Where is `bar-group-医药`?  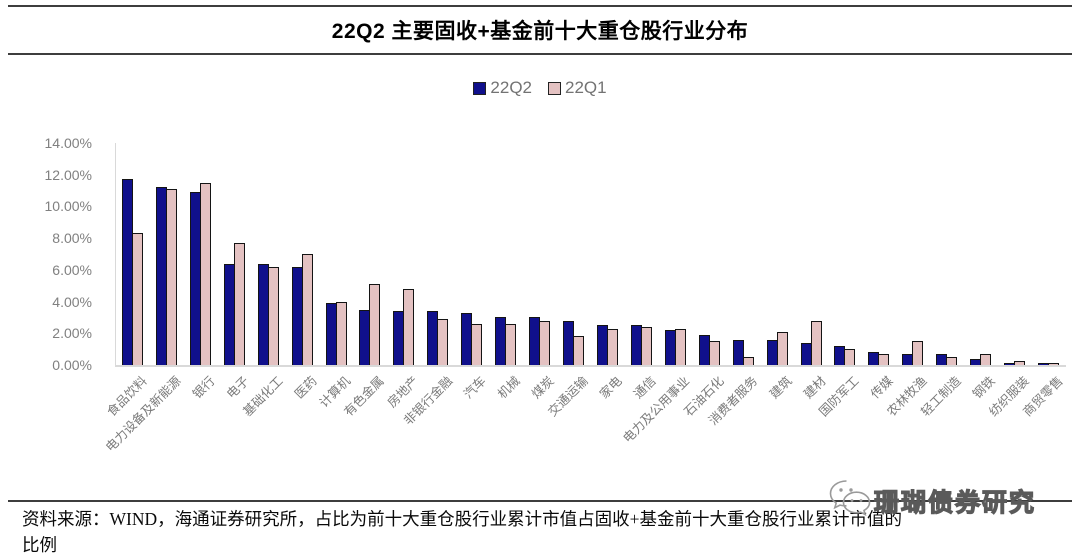
bar-group-医药 is located at coordinates (302, 309).